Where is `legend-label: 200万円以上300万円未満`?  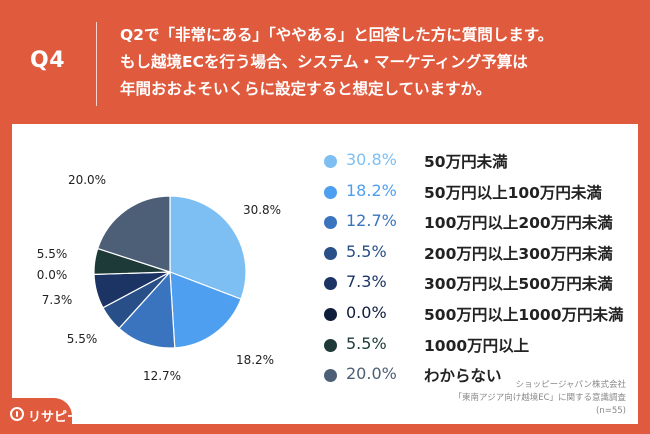
legend-label: 200万円以上300万円未満 is located at coordinates (518, 253).